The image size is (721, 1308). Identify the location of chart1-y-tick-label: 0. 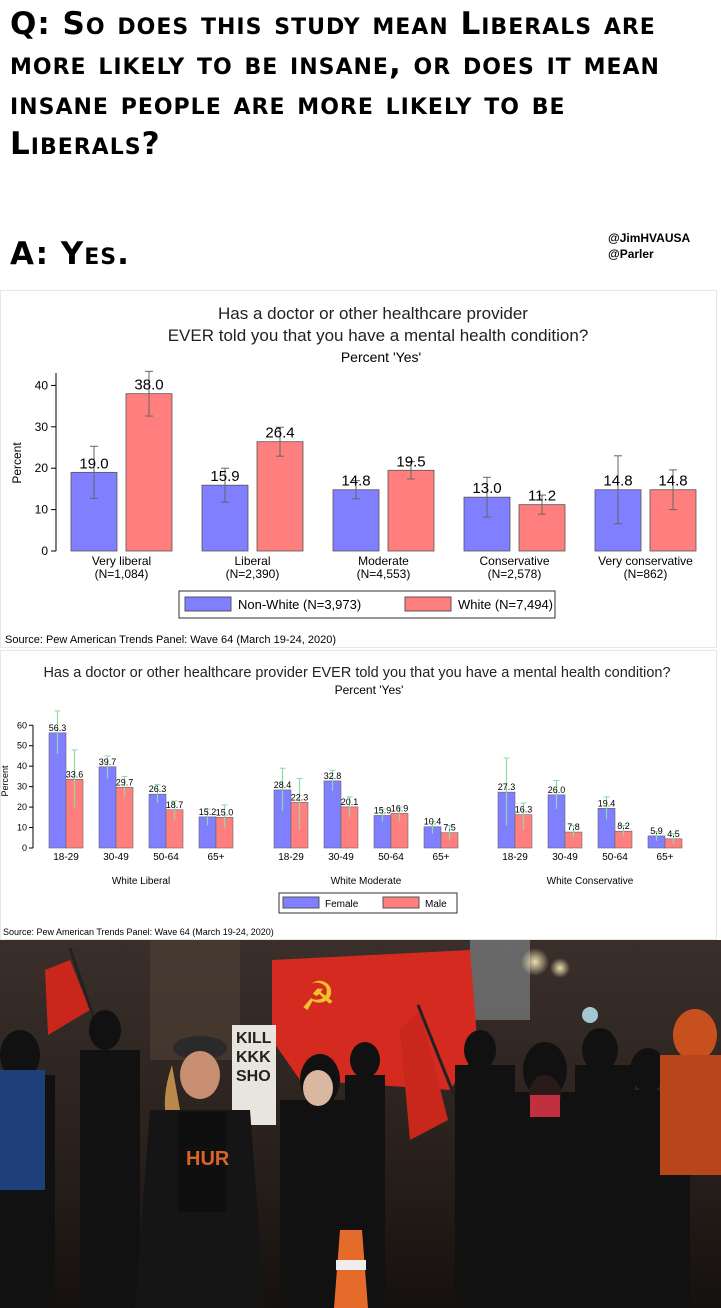
(44, 551).